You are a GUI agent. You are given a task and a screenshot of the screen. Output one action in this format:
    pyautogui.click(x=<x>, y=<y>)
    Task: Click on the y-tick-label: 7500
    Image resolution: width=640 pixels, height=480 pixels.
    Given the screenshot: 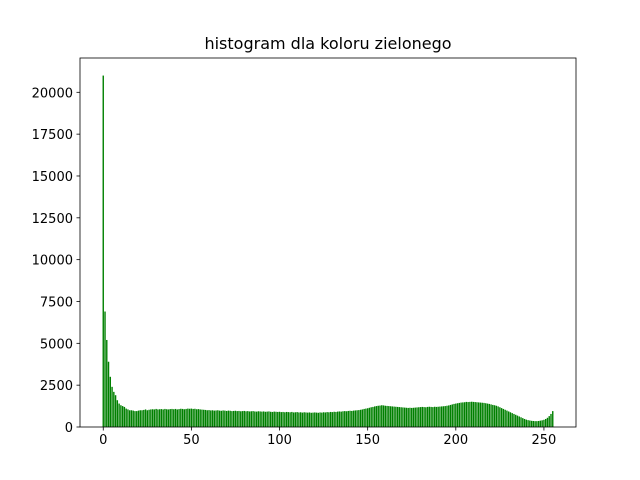 What is the action you would take?
    pyautogui.click(x=56, y=302)
    